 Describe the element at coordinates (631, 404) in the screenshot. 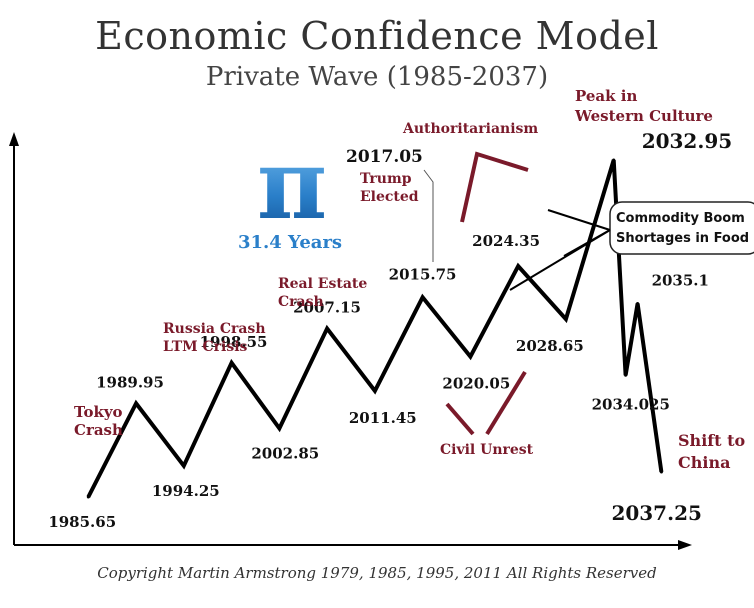

I see `point-label: 2034.025` at that location.